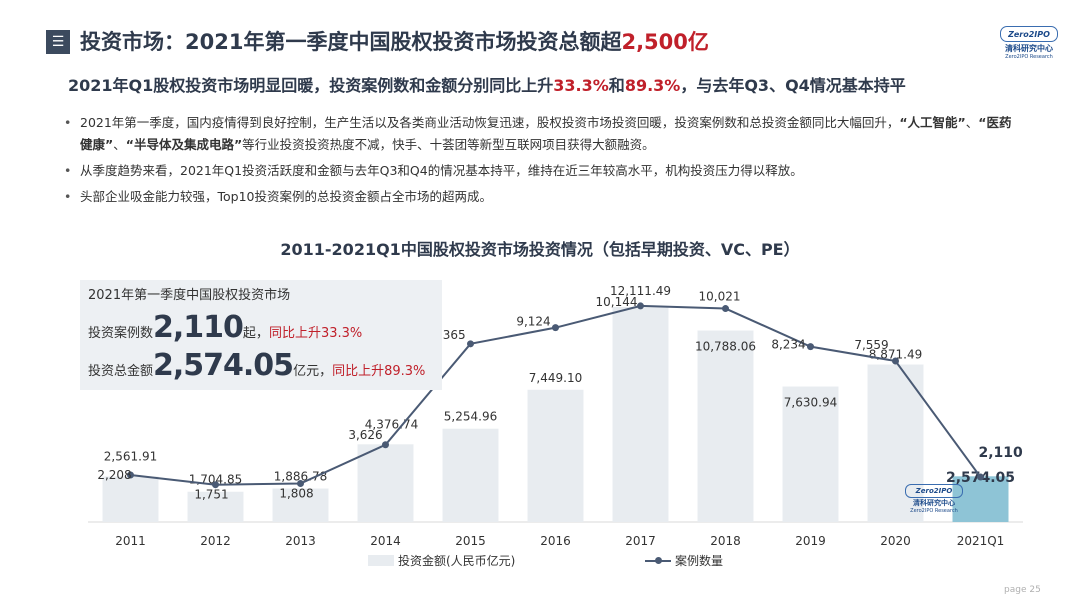 The height and width of the screenshot is (608, 1080). I want to click on legend-line-label: 案例数量, so click(699, 561).